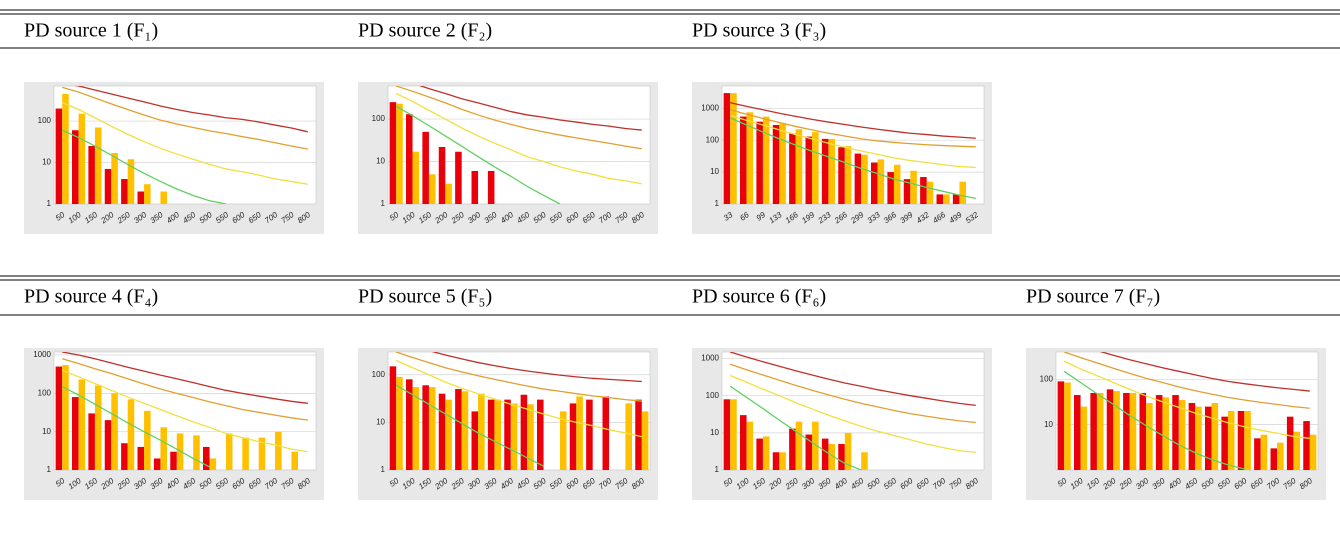  What do you see at coordinates (46, 431) in the screenshot?
I see `y-tick-label: 10` at bounding box center [46, 431].